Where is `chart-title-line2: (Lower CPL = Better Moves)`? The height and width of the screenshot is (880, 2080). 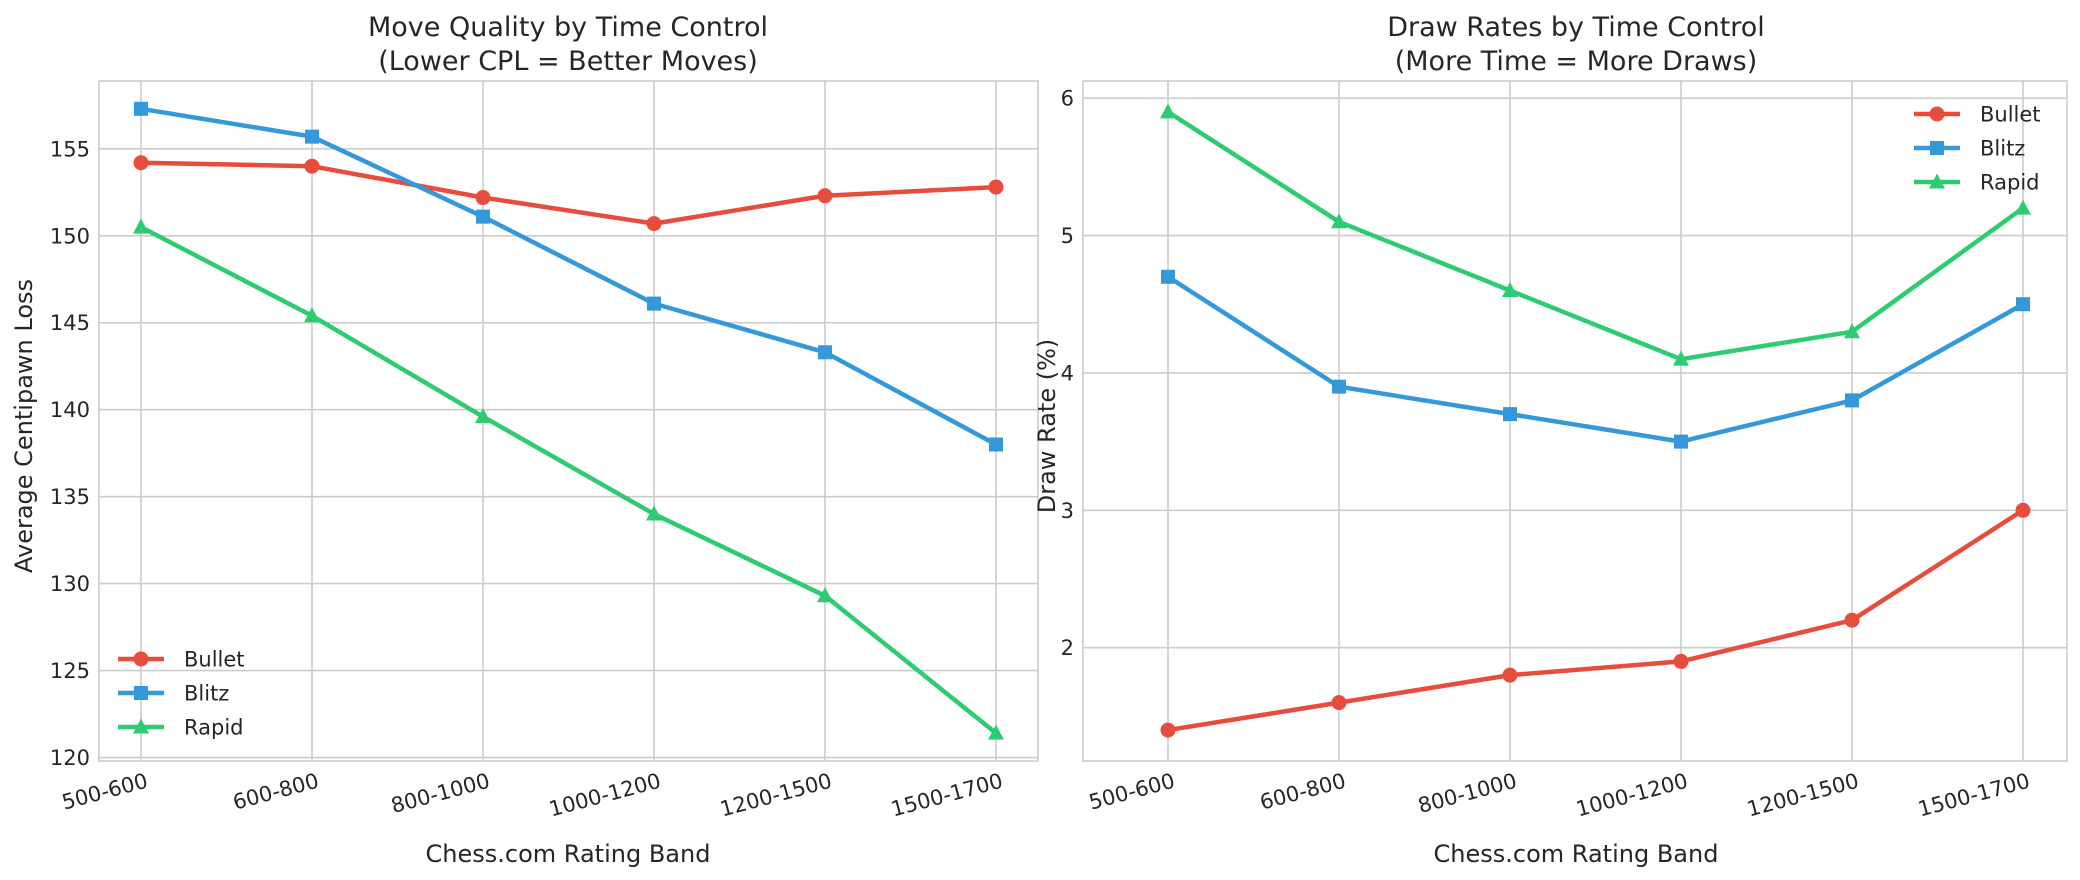
chart-title-line2: (Lower CPL = Better Moves) is located at coordinates (568, 61).